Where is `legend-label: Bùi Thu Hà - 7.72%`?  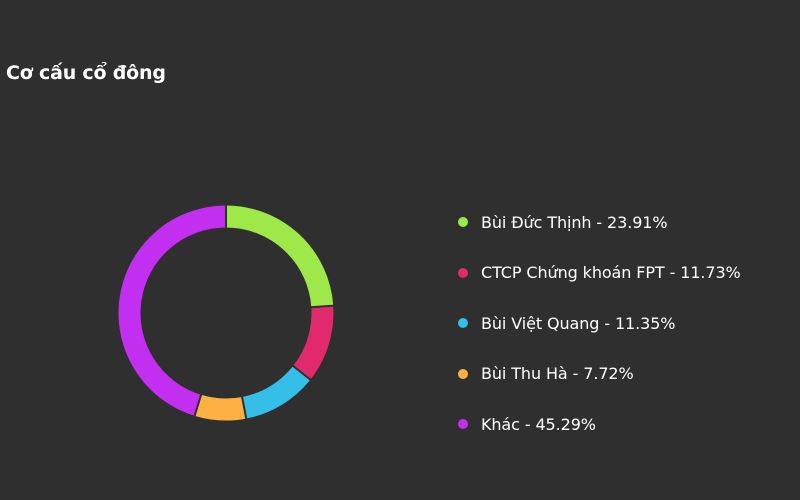 legend-label: Bùi Thu Hà - 7.72% is located at coordinates (557, 374).